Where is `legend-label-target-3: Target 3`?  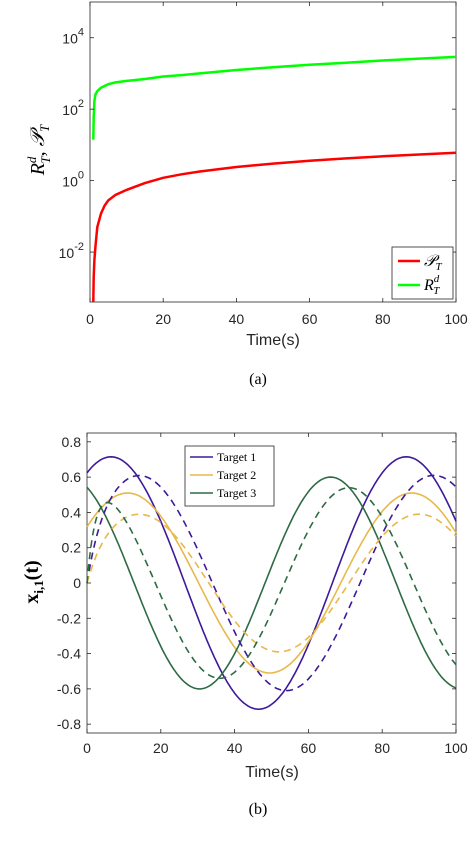
legend-label-target-3: Target 3 is located at coordinates (236, 493).